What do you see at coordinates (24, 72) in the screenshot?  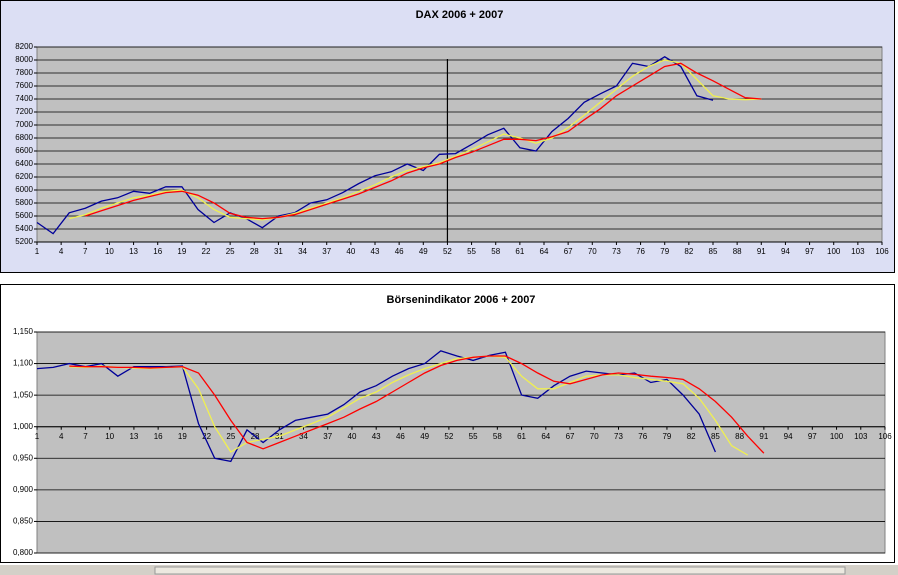 I see `y-tick-label: 7800` at bounding box center [24, 72].